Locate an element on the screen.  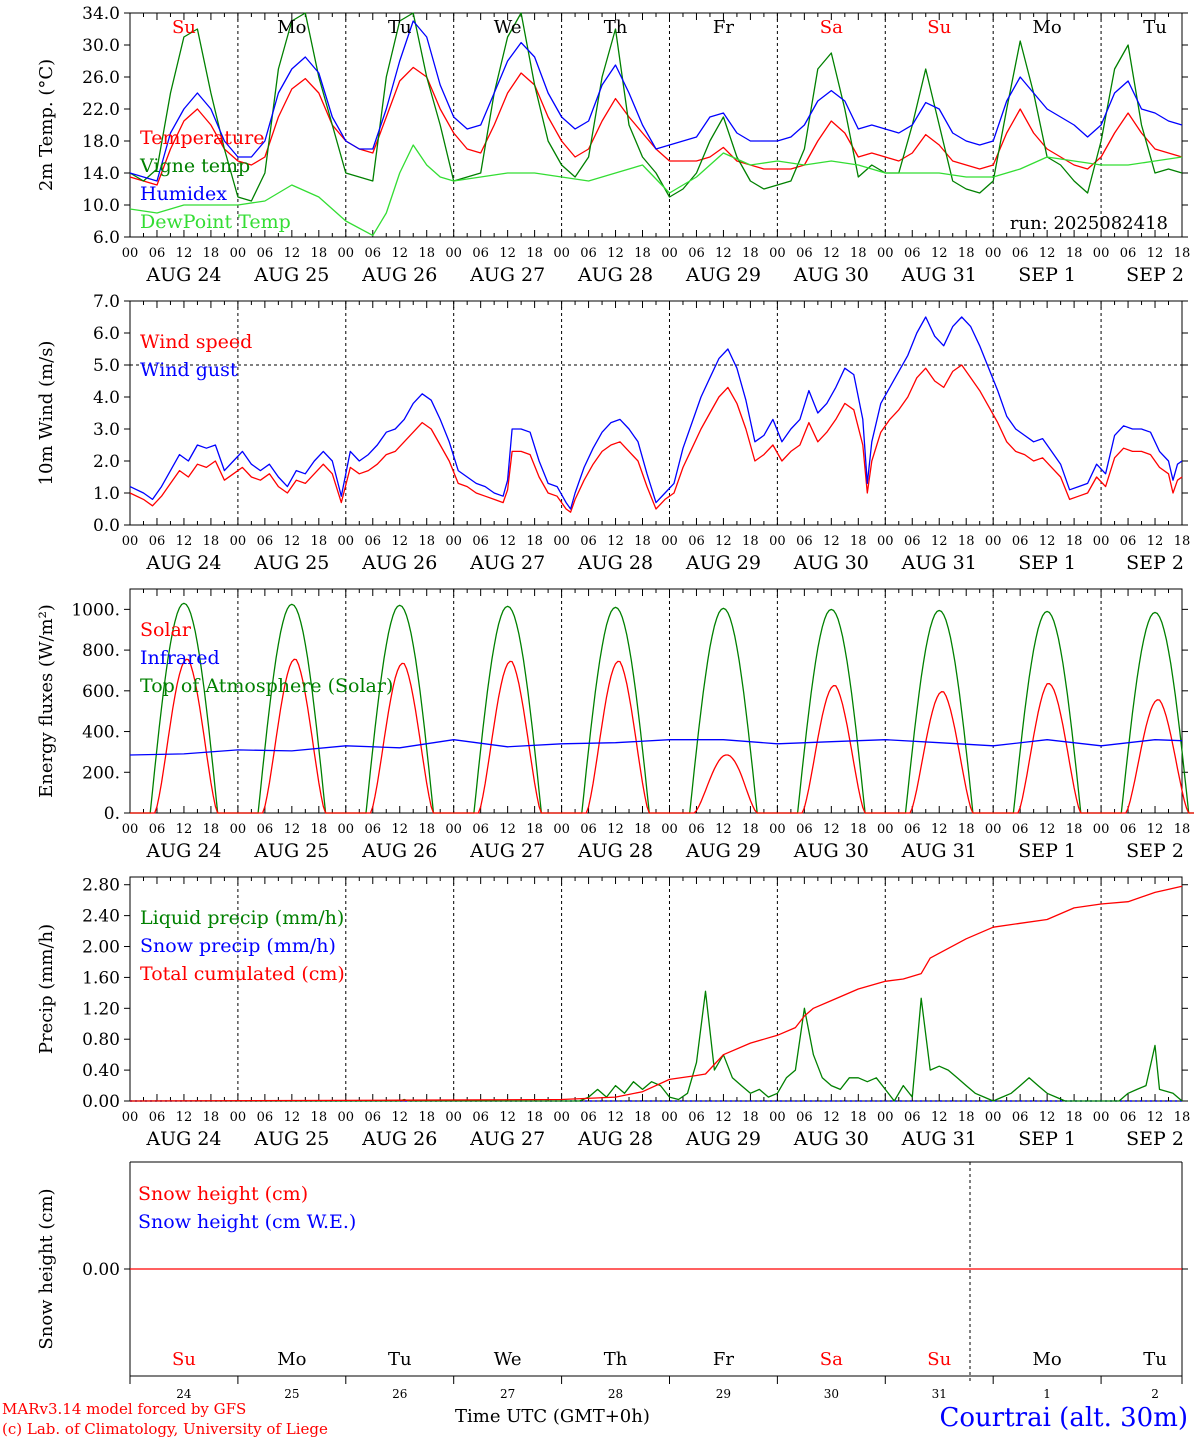
day-number-label: 2 is located at coordinates (1155, 1394).